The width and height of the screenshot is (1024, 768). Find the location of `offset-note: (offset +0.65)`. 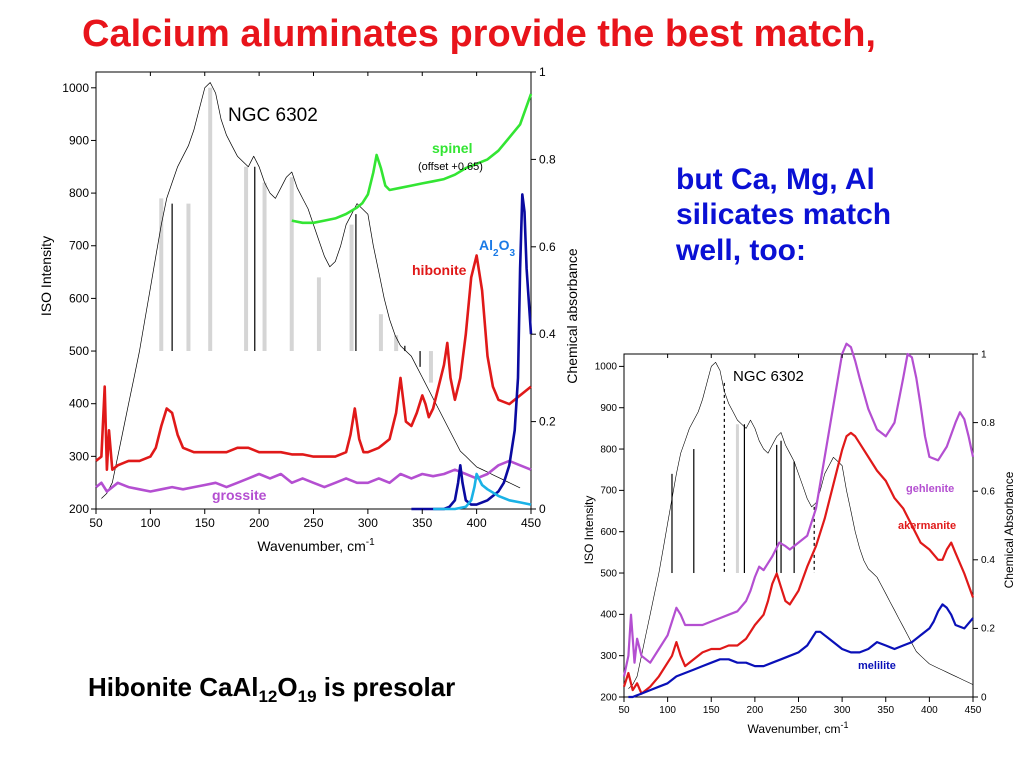

offset-note: (offset +0.65) is located at coordinates (450, 167).